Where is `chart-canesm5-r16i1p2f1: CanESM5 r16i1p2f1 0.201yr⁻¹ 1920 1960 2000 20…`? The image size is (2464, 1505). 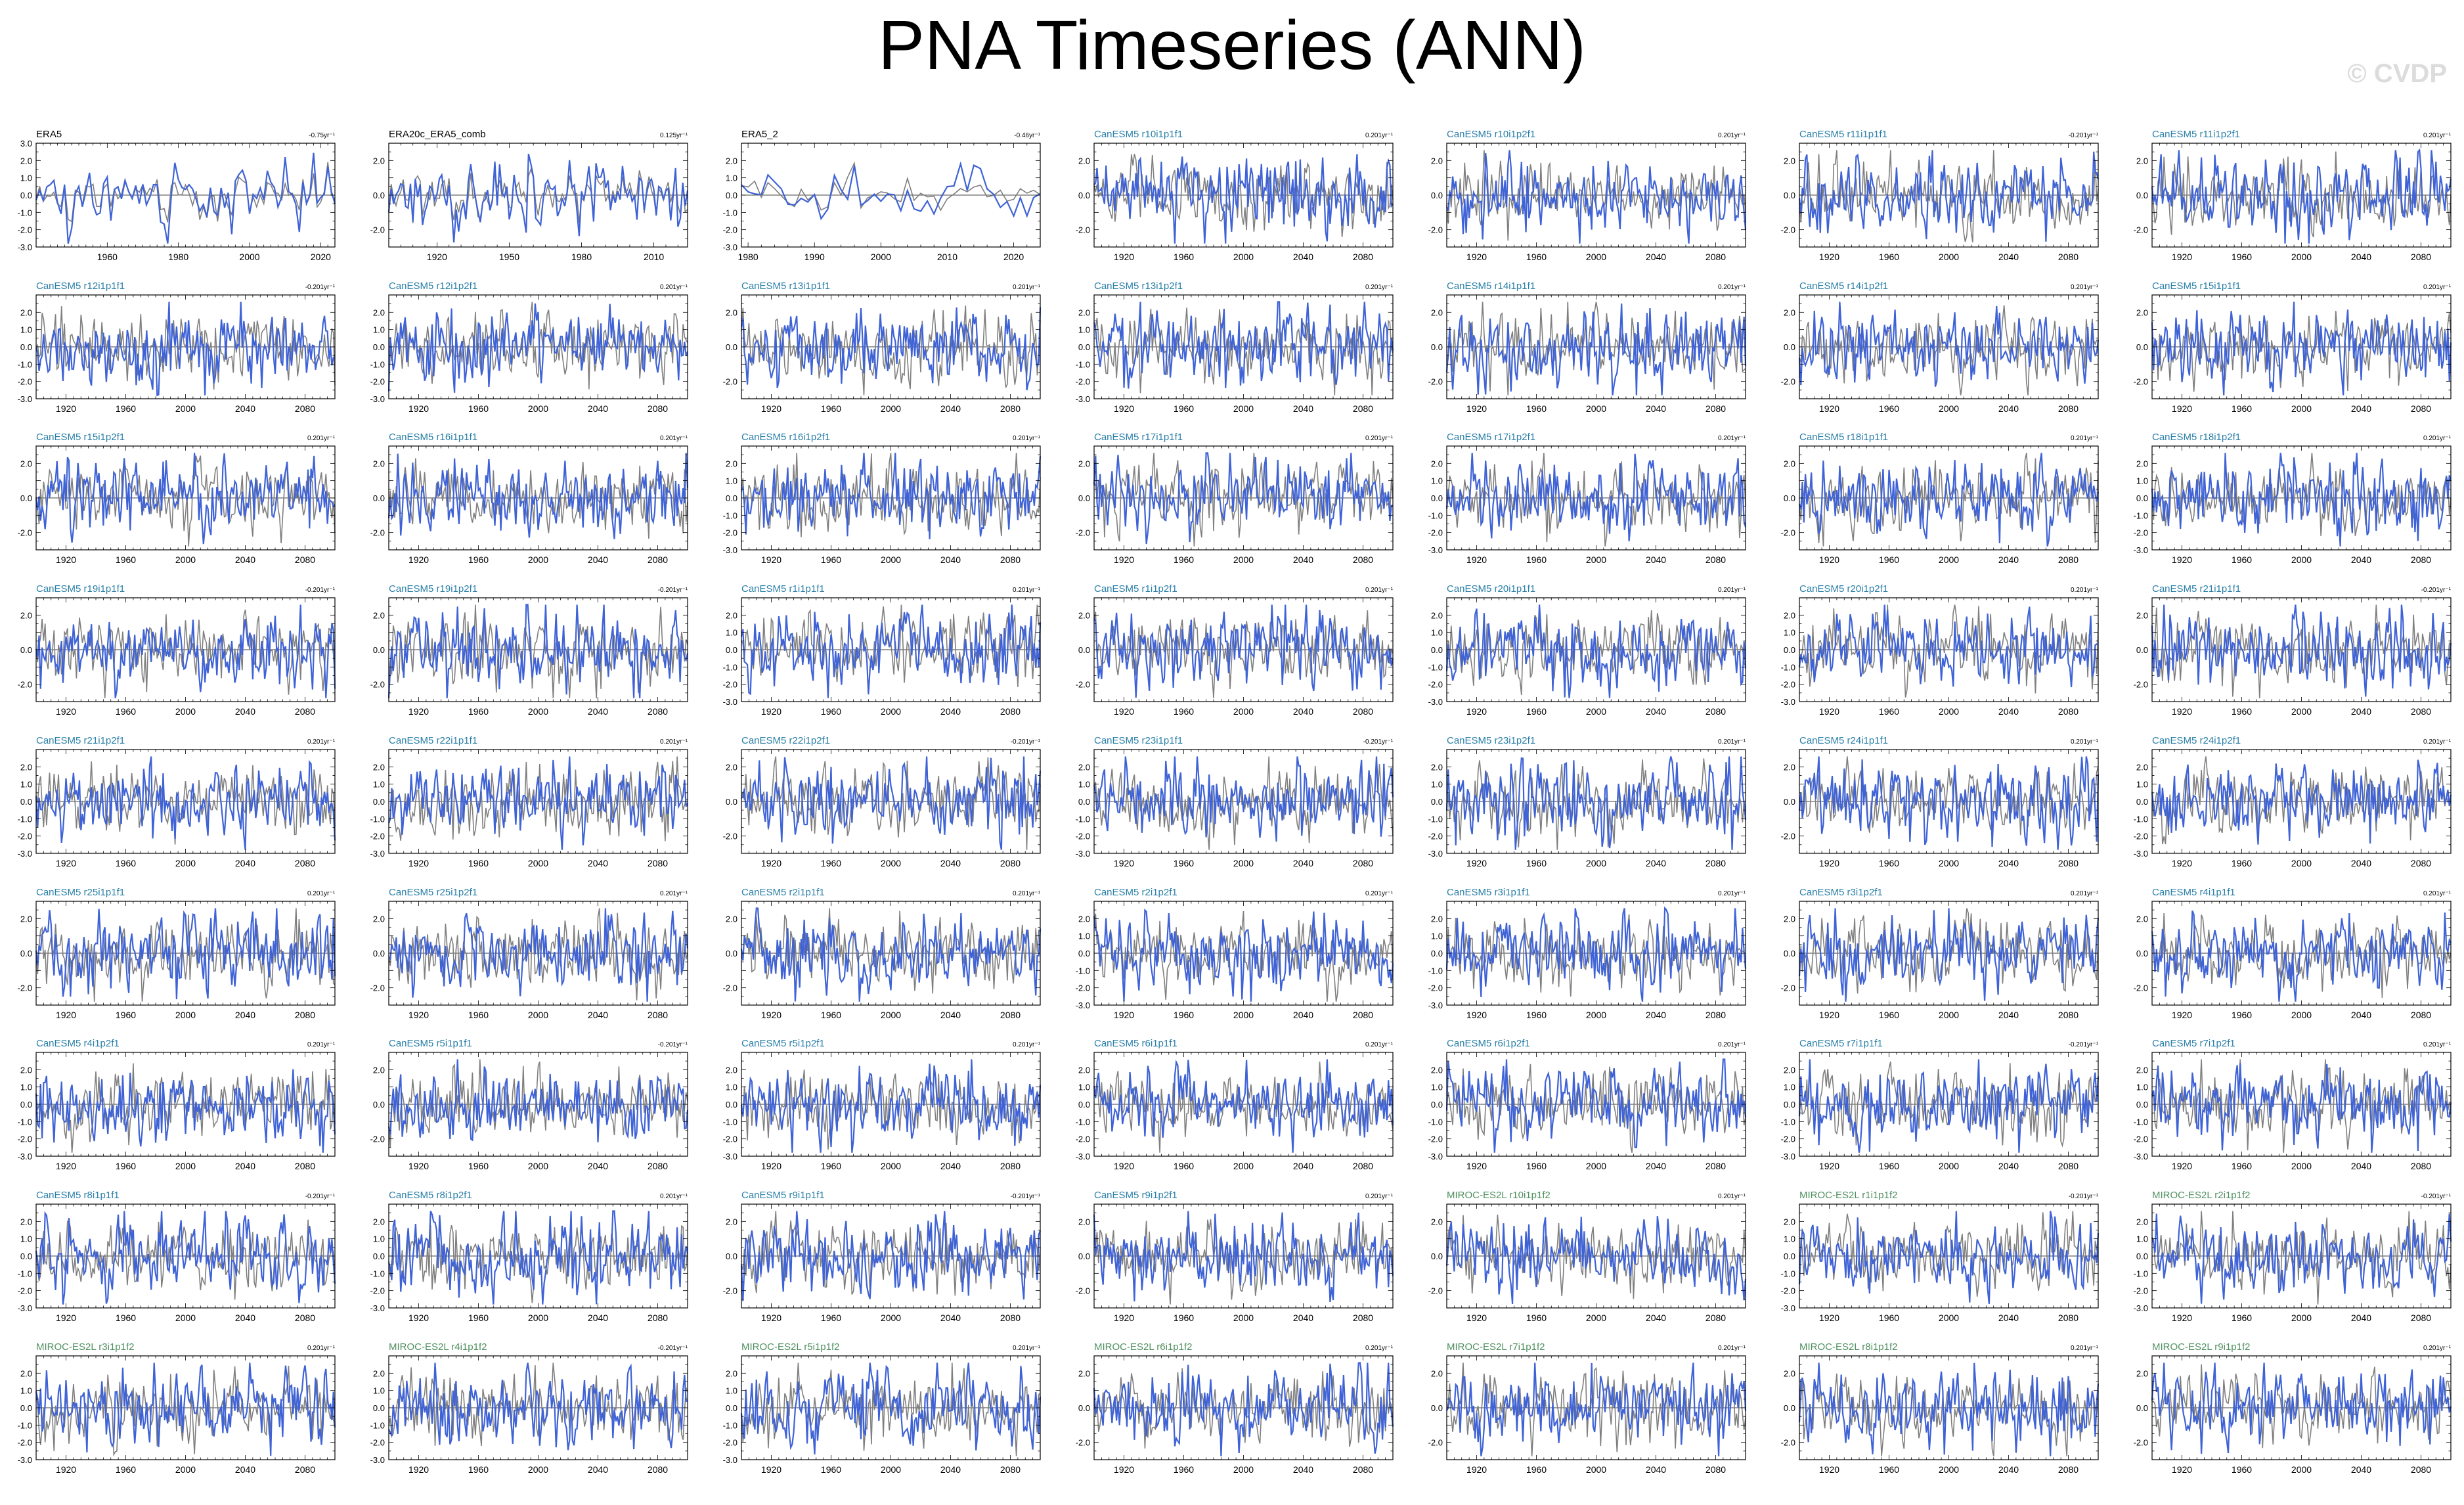
chart-canesm5-r16i1p2f1: CanESM5 r16i1p2f1 0.201yr⁻¹ 1920 1960 2000 20… is located at coordinates (882, 499).